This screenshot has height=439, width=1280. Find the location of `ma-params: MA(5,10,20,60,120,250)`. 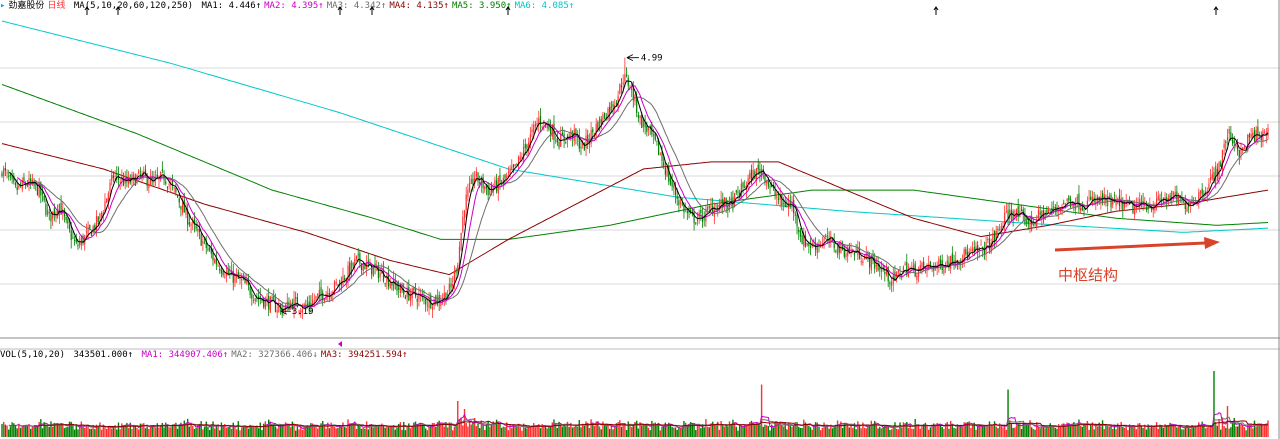

ma-params: MA(5,10,20,60,120,250) is located at coordinates (133, 6).